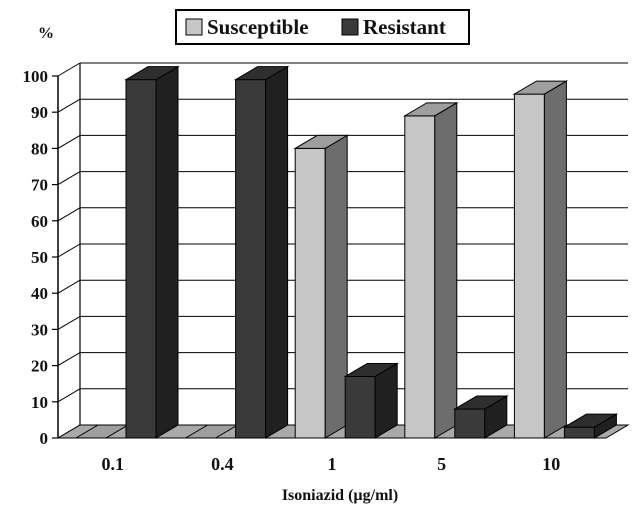 This screenshot has height=514, width=633. What do you see at coordinates (39, 293) in the screenshot?
I see `y-tick-label: 40` at bounding box center [39, 293].